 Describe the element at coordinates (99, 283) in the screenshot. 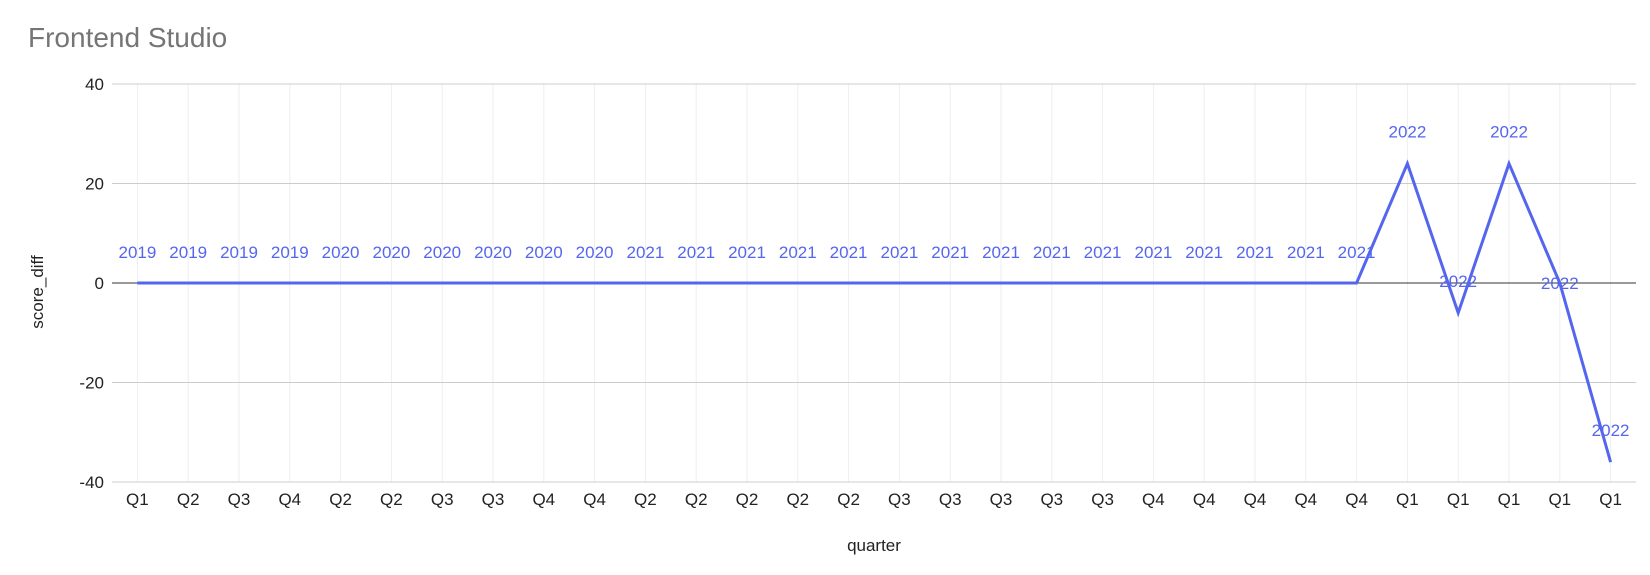

I see `y-tick-label: 0` at that location.